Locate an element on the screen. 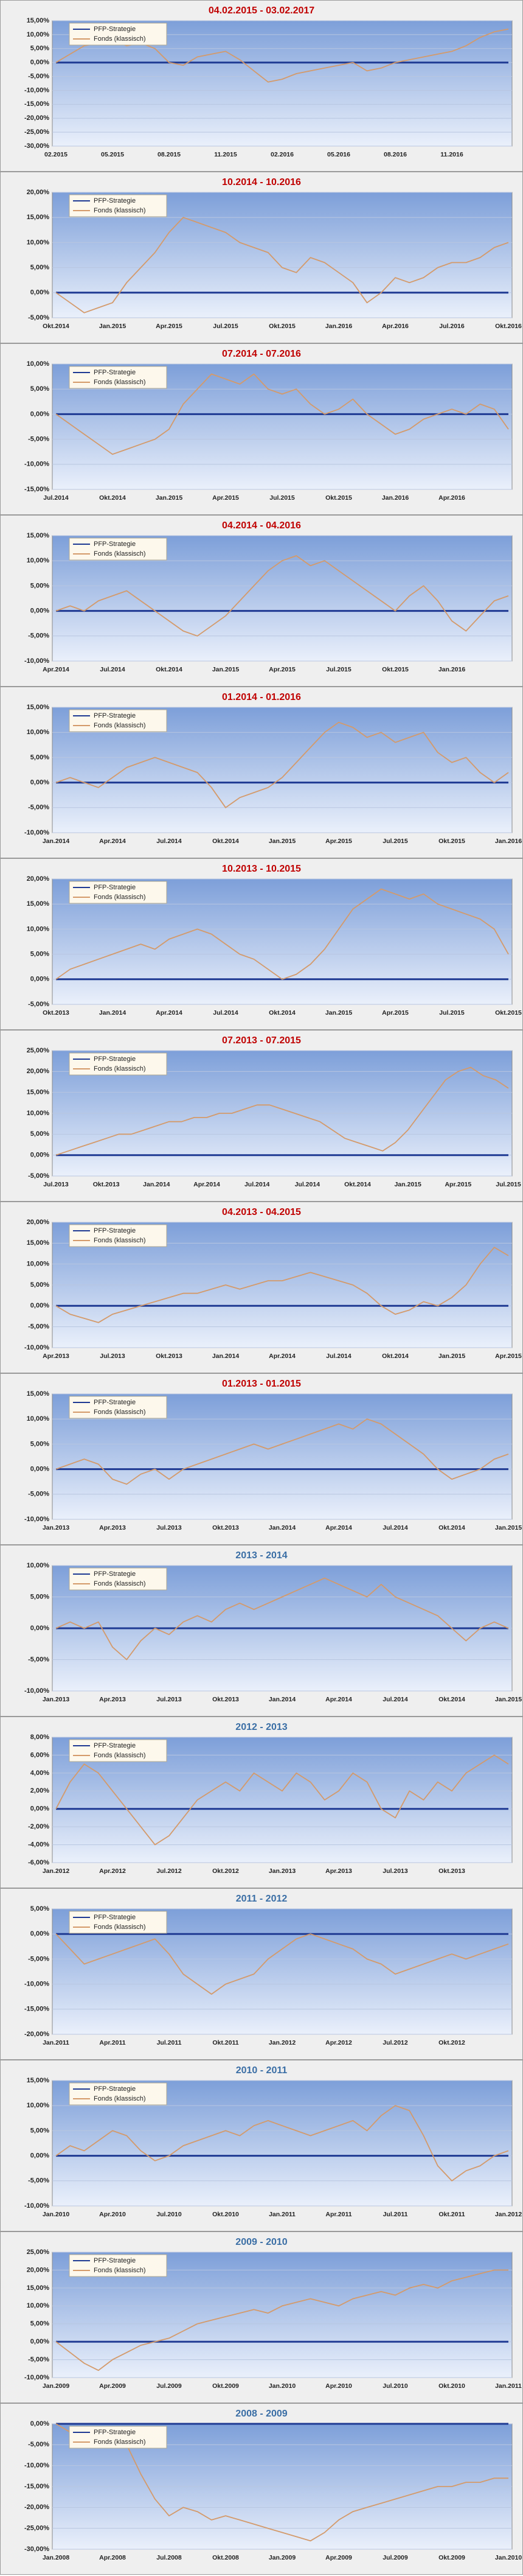 Image resolution: width=523 pixels, height=2576 pixels. y-tick-label: 2,00% is located at coordinates (40, 1790).